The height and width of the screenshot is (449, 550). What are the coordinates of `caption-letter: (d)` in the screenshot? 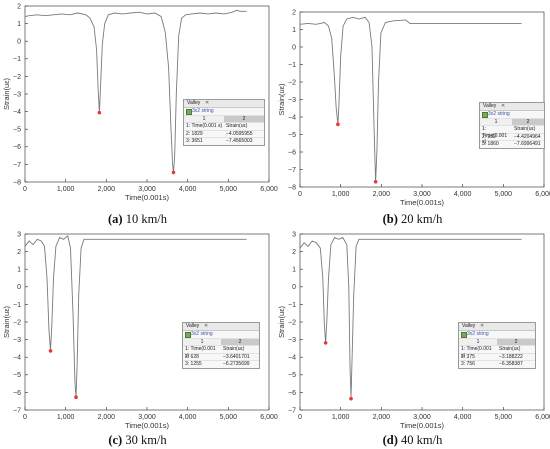 It's located at (390, 440).